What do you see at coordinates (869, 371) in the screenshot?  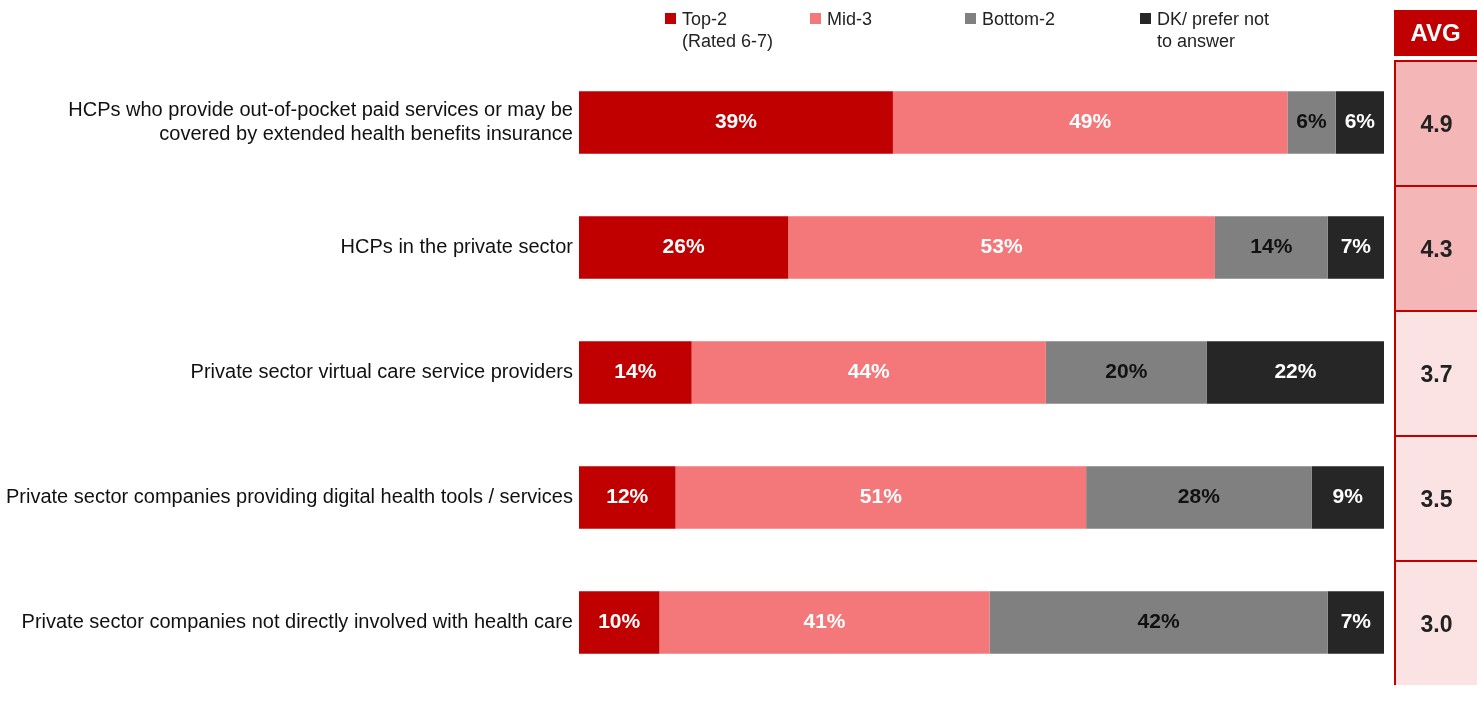 I see `data-label: 44%` at bounding box center [869, 371].